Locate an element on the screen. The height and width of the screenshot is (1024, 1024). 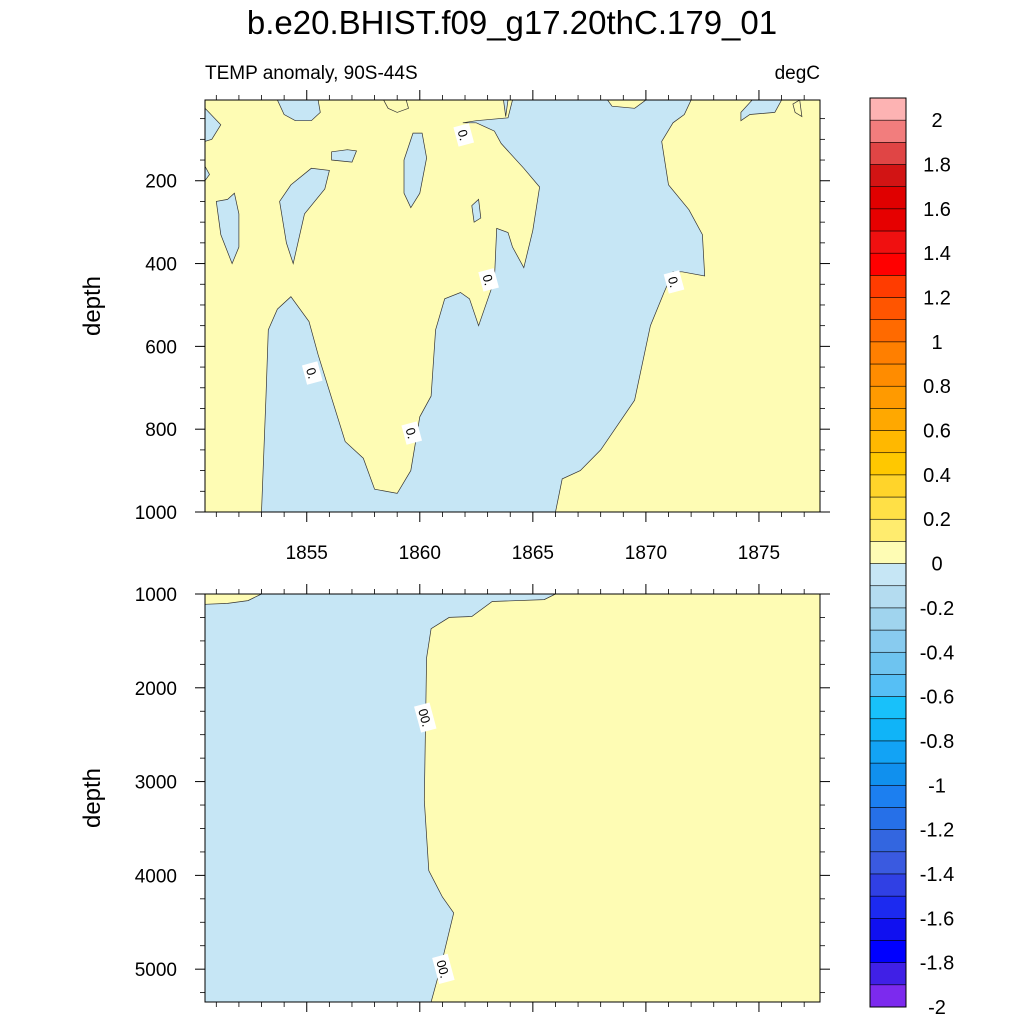
x-tick-label: 1870 is located at coordinates (646, 553).